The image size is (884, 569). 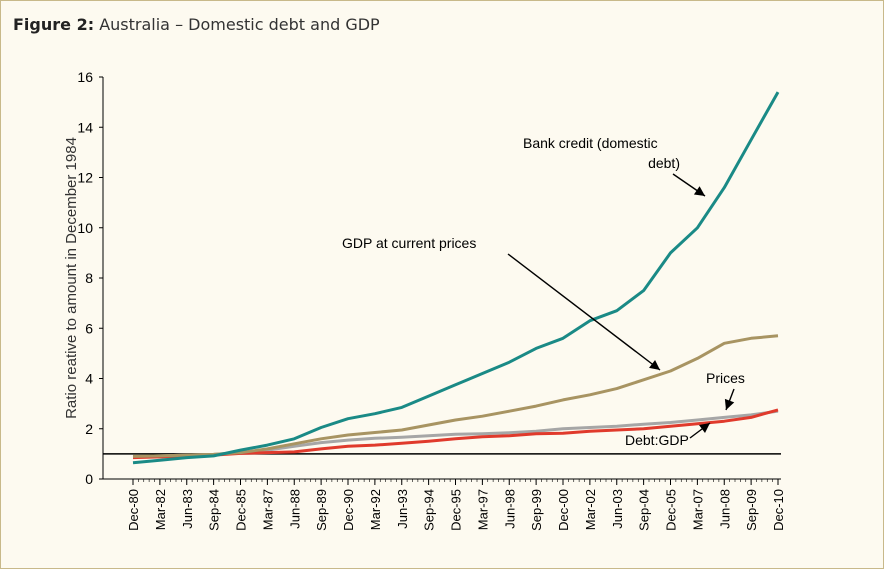 I want to click on x-tick-label: Sep-99, so click(x=536, y=510).